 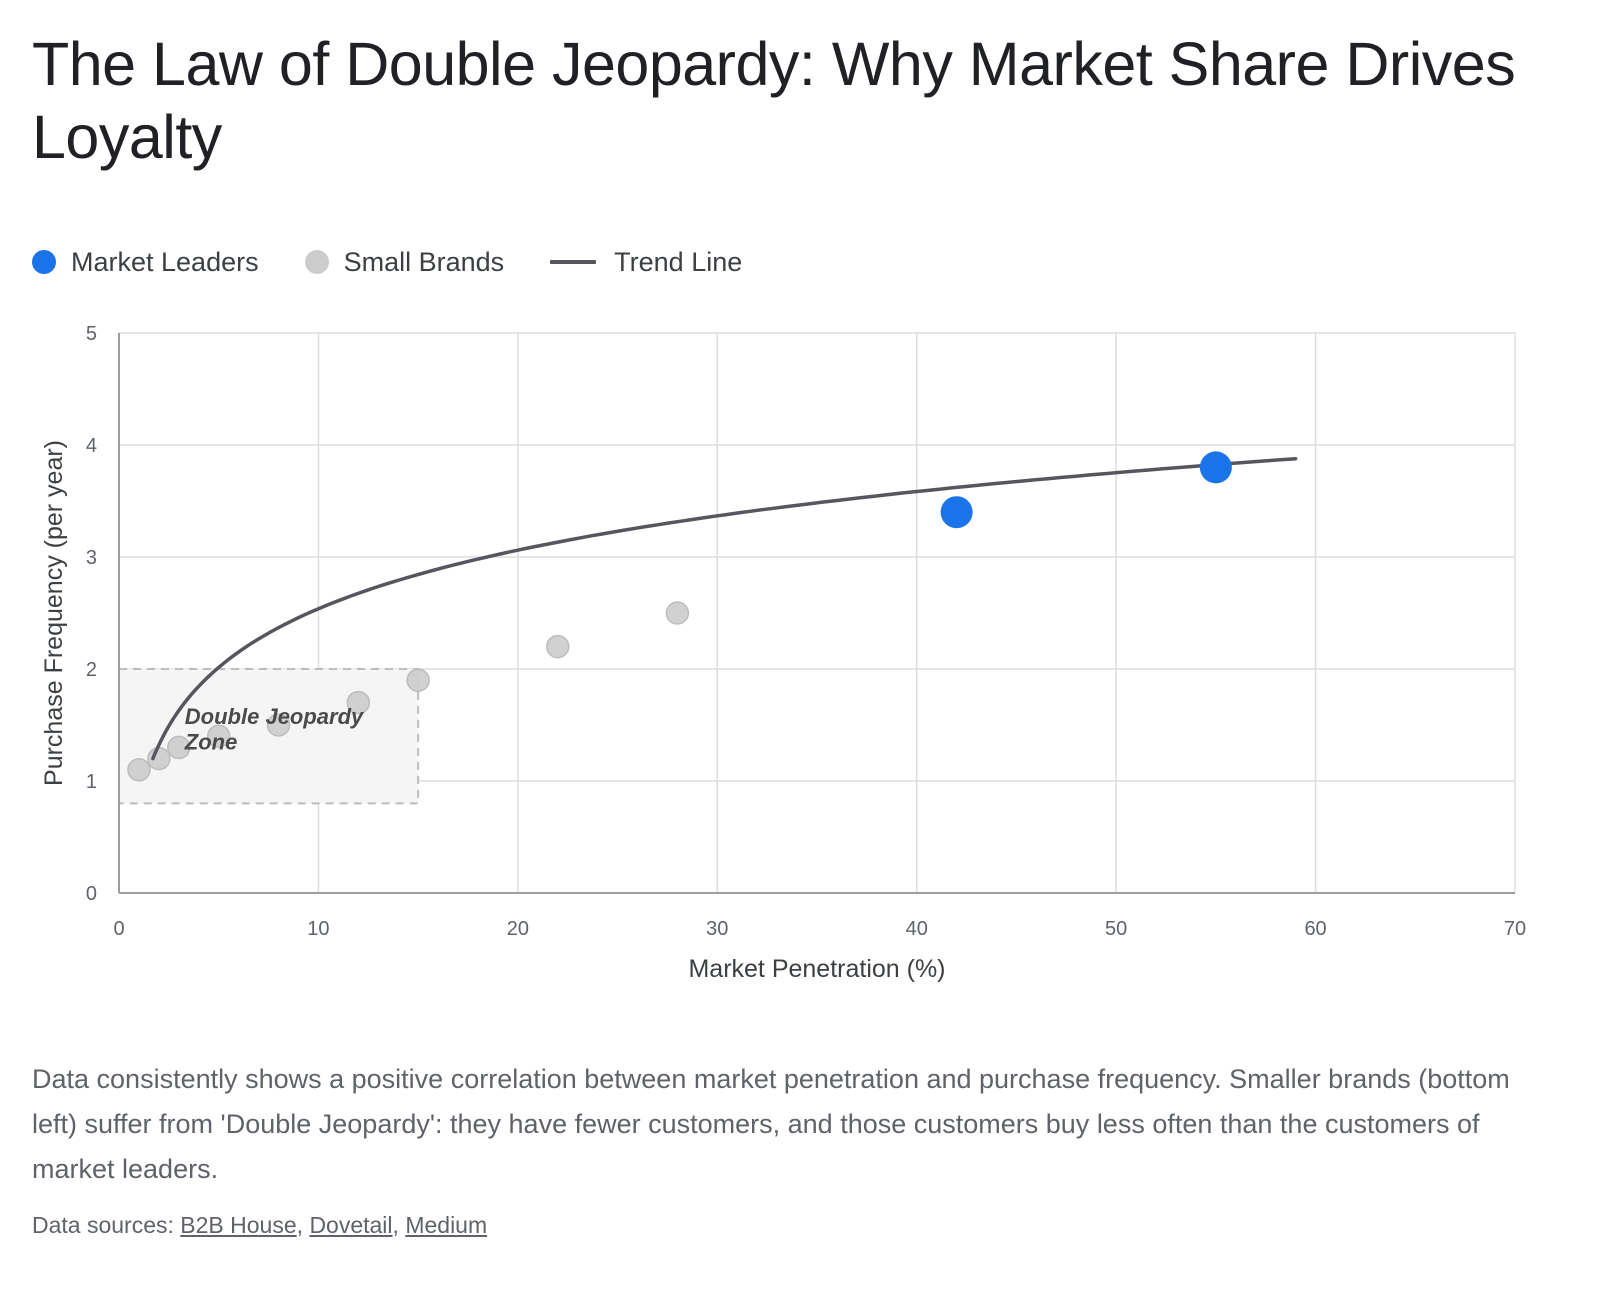 I want to click on double-jeopardy-zone, so click(x=269, y=736).